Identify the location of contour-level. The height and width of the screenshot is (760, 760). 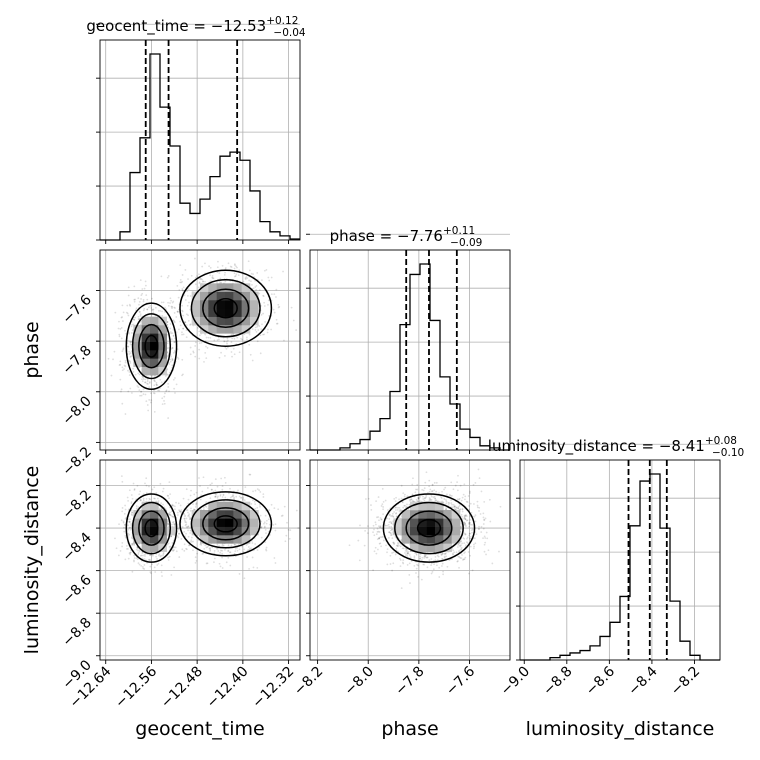
(151, 346).